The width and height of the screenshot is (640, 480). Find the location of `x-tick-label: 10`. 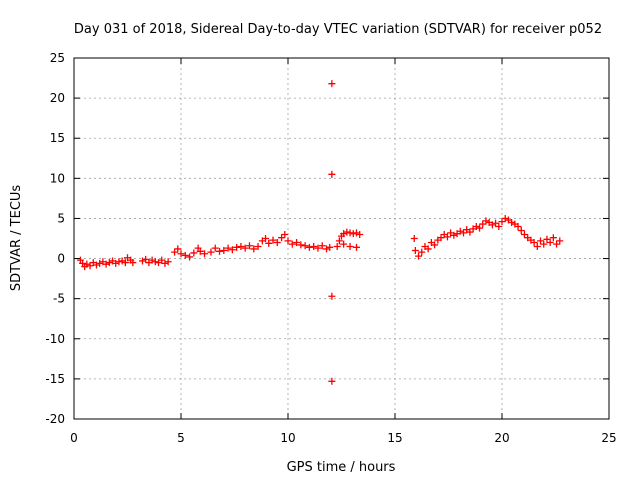

x-tick-label: 10 is located at coordinates (287, 438).